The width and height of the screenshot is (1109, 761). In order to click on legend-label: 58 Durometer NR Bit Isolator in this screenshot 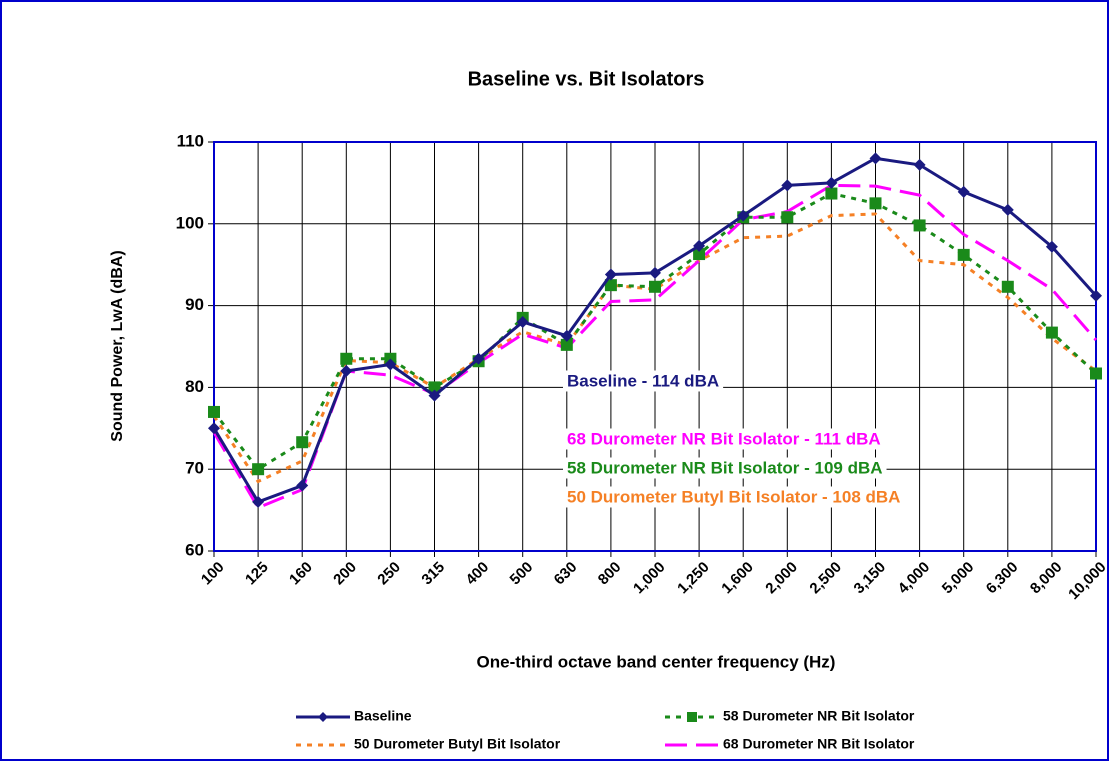, I will do `click(819, 716)`.